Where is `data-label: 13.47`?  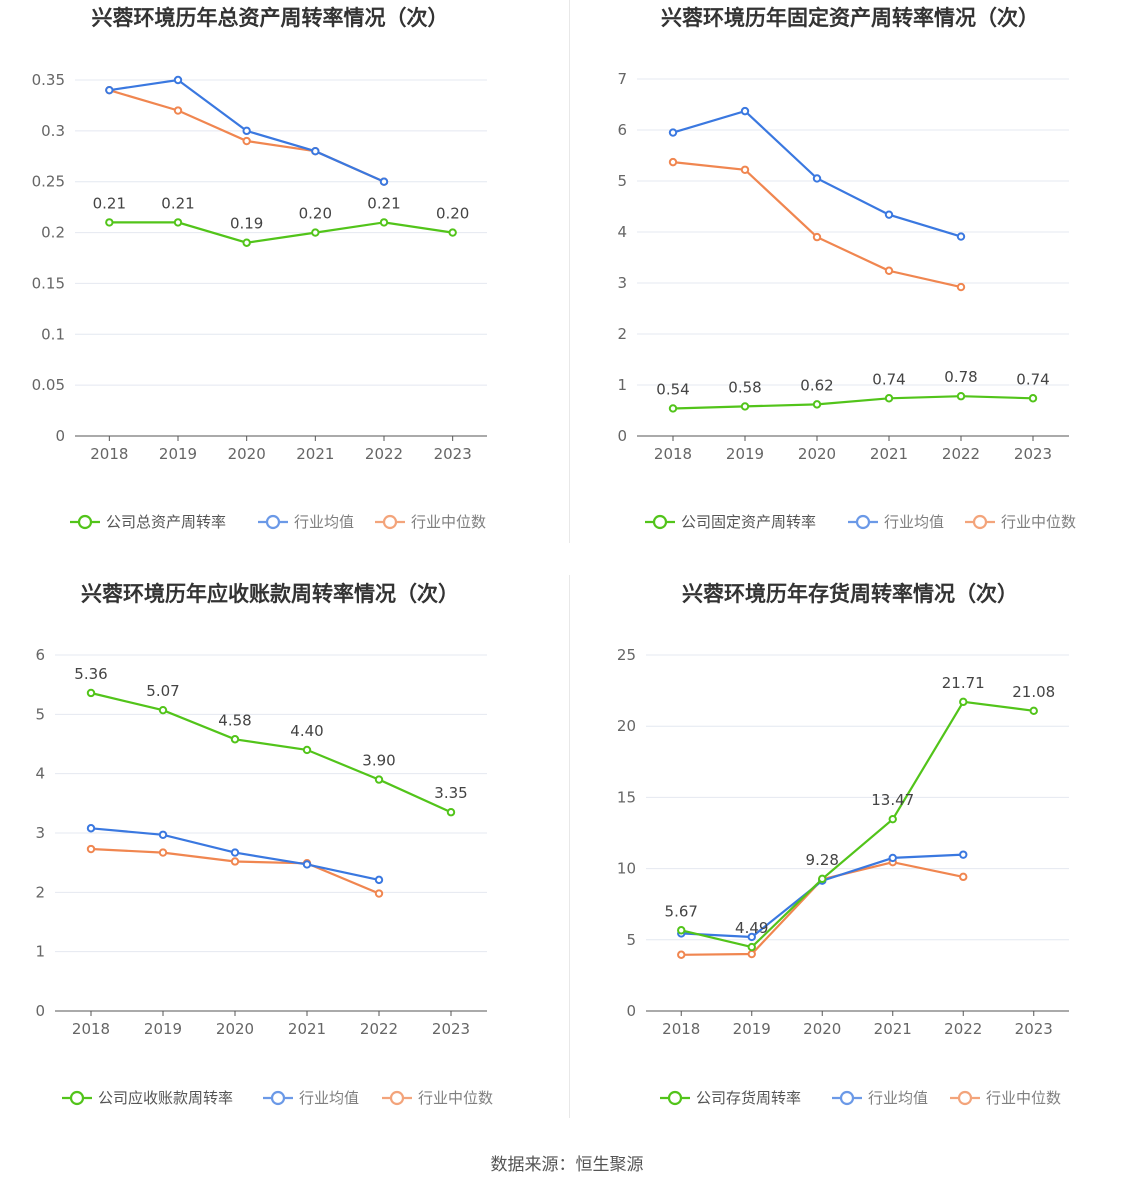
data-label: 13.47 is located at coordinates (892, 800).